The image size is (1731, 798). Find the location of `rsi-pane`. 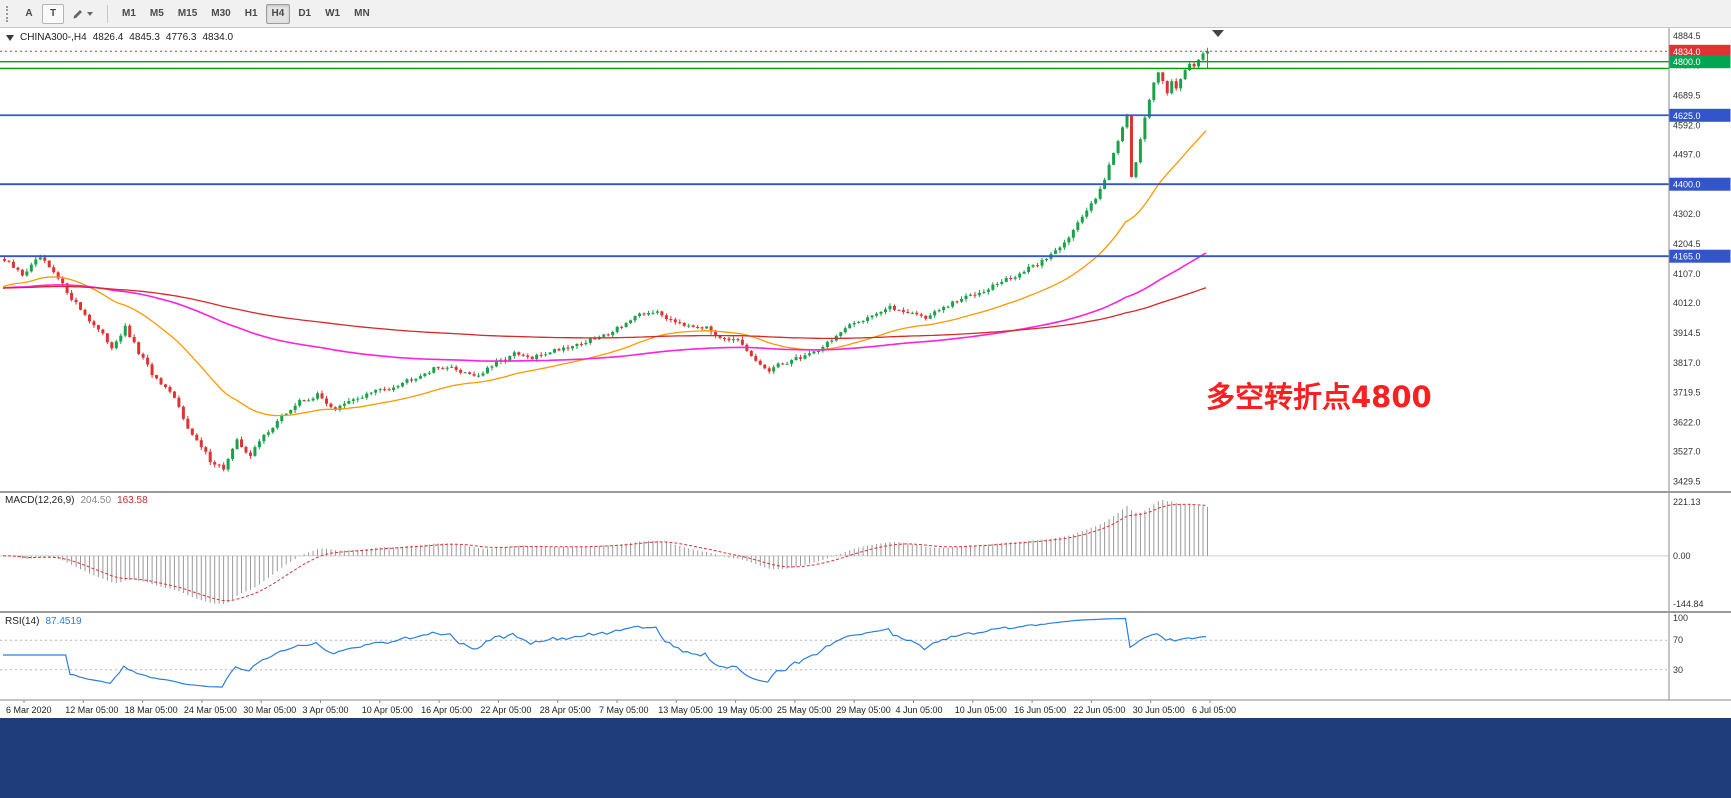

rsi-pane is located at coordinates (834, 652).